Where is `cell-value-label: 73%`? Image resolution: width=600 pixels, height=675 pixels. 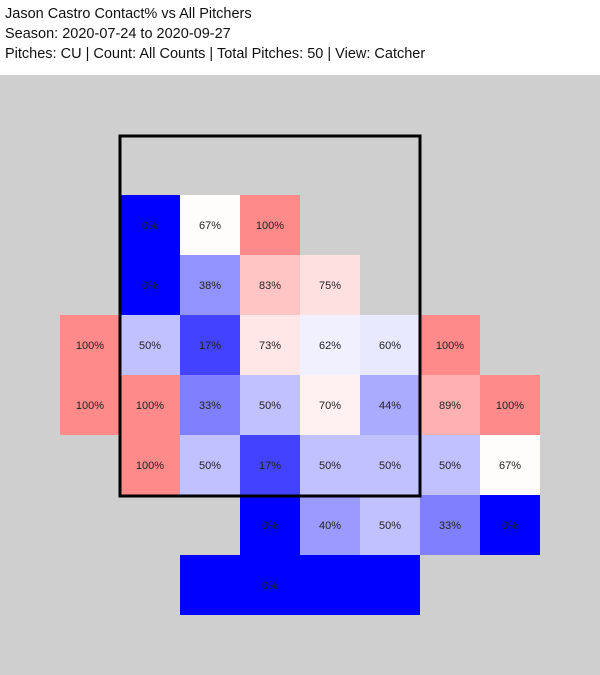
cell-value-label: 73% is located at coordinates (270, 346).